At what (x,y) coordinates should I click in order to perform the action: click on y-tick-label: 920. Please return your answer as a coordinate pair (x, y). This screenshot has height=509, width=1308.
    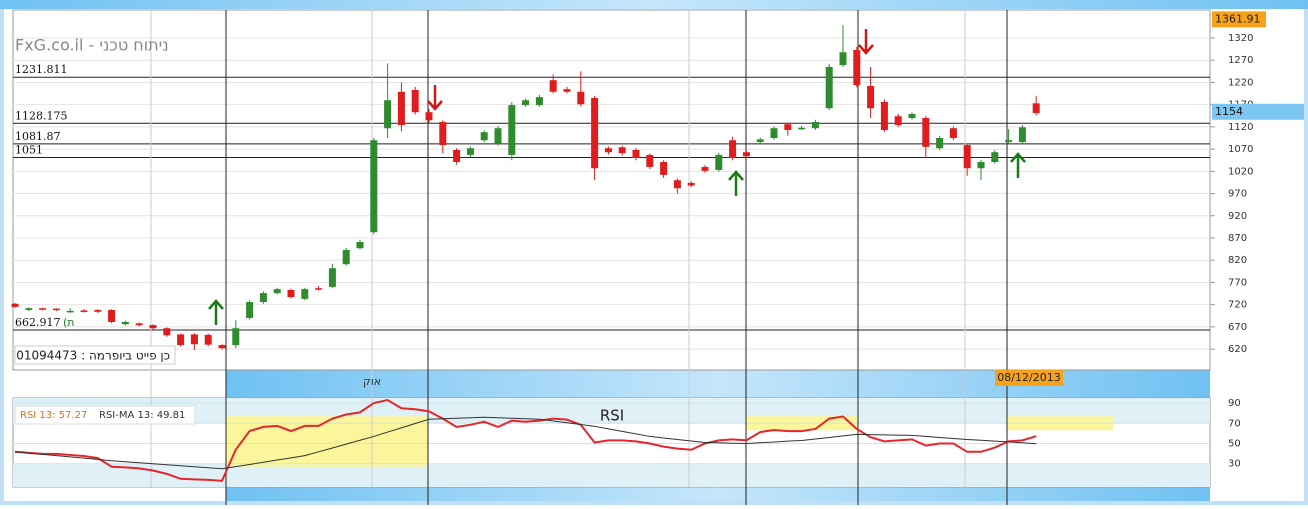
    Looking at the image, I should click on (1237, 216).